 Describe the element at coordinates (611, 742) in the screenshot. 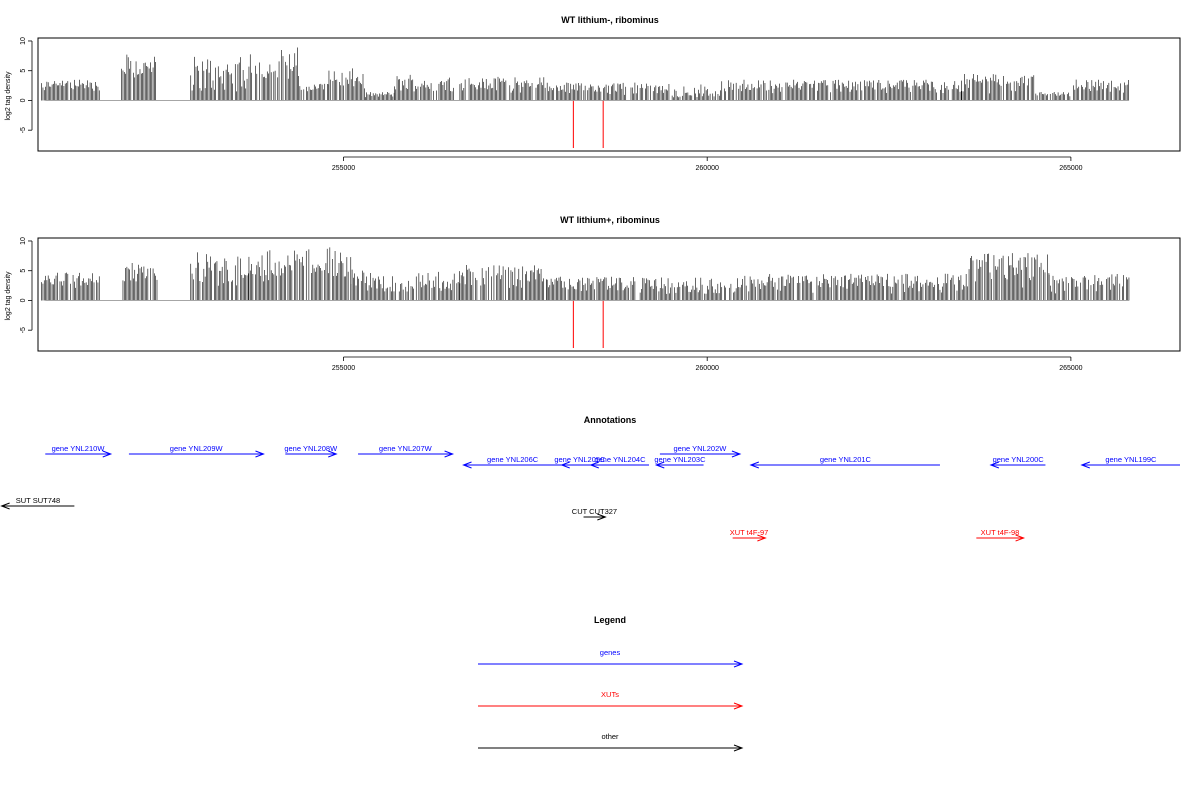

I see `legend-item-other: other` at that location.